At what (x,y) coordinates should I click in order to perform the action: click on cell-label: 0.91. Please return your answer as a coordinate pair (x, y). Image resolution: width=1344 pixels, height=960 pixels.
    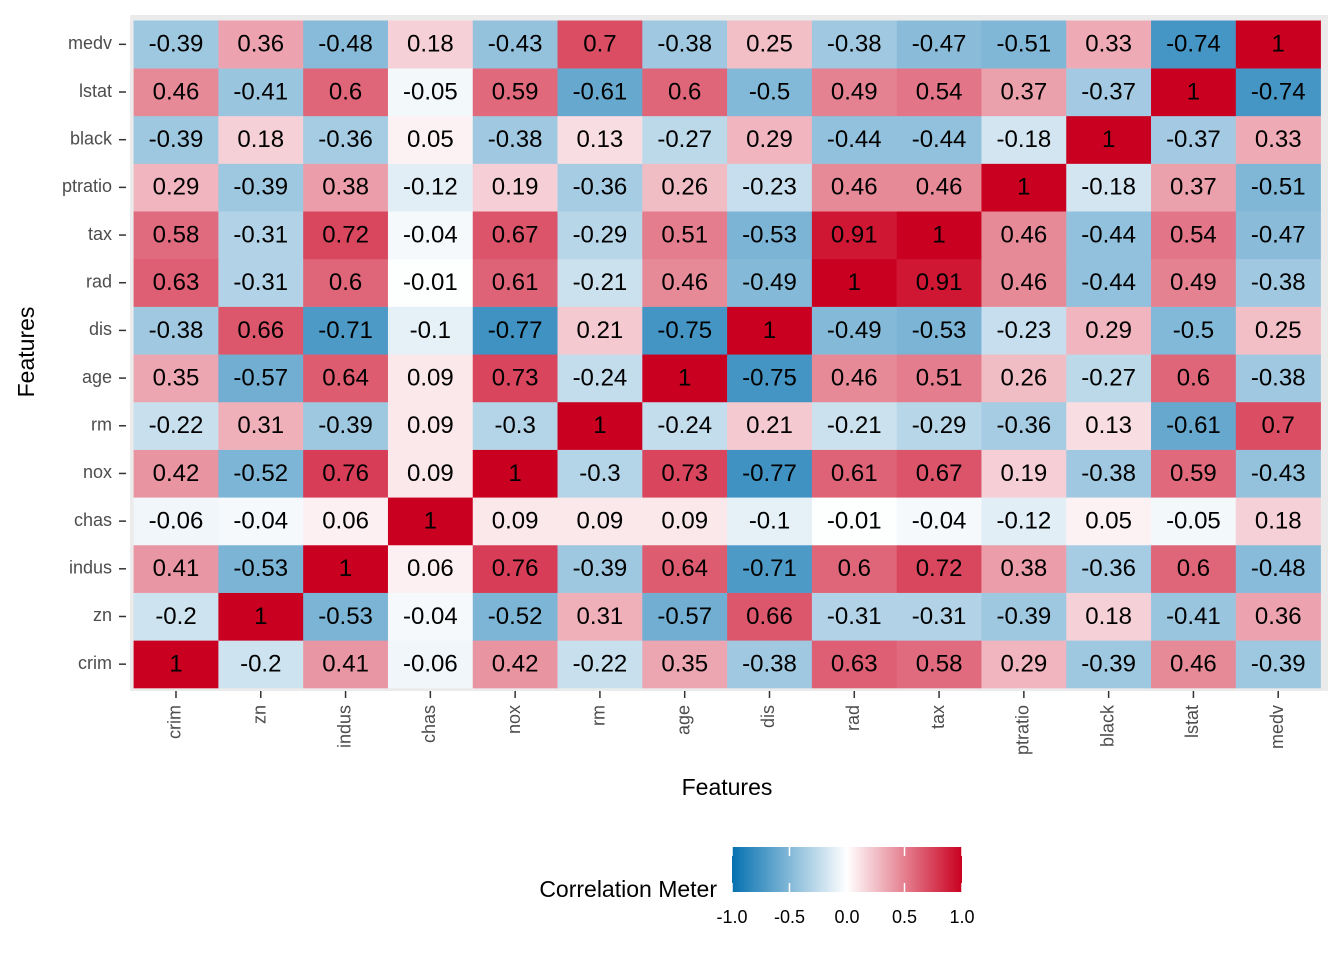
    Looking at the image, I should click on (939, 282).